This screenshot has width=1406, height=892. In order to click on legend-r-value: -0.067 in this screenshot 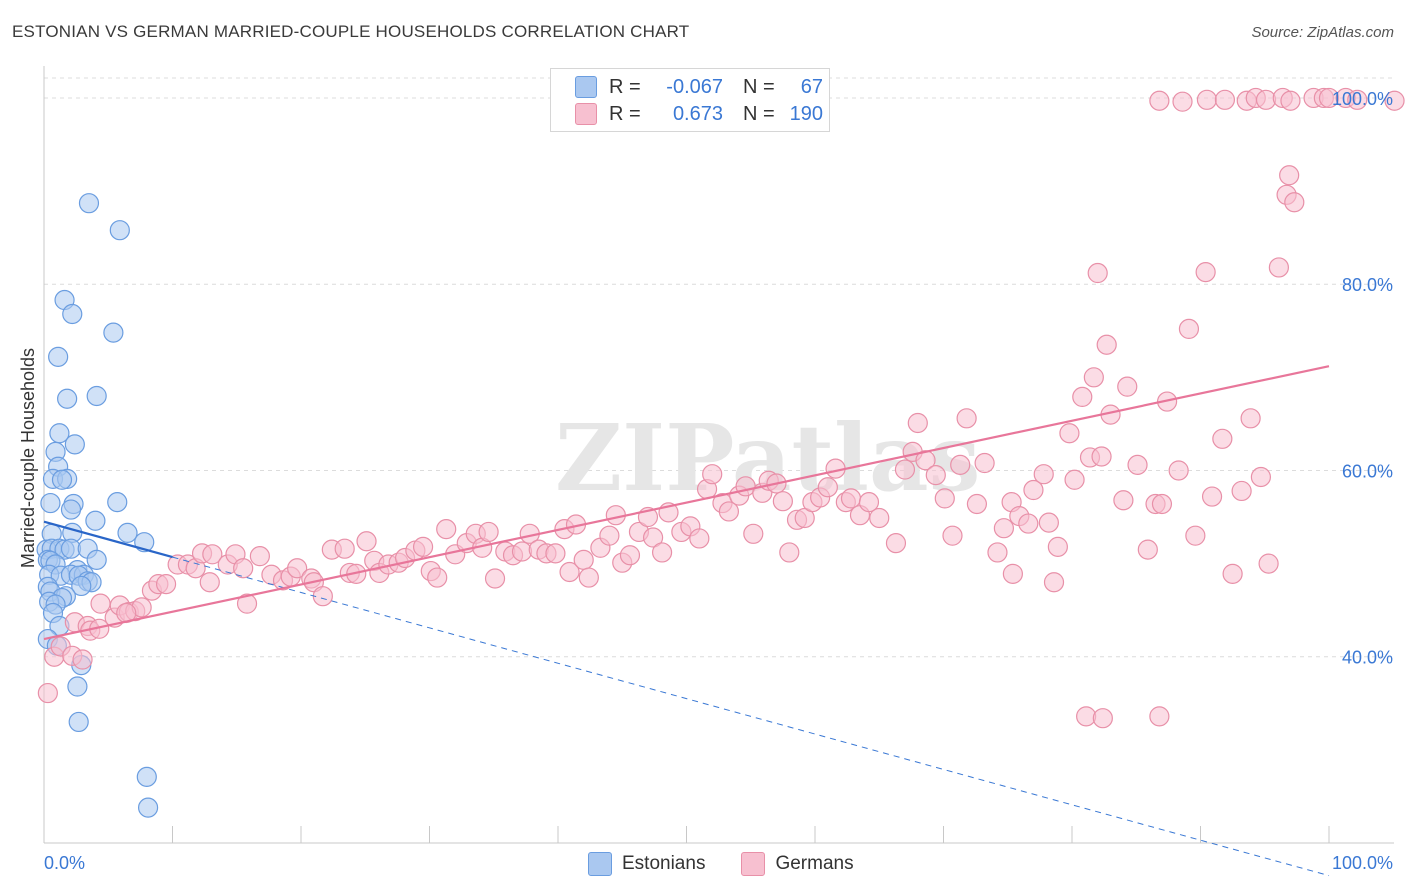, I will do `click(694, 86)`.